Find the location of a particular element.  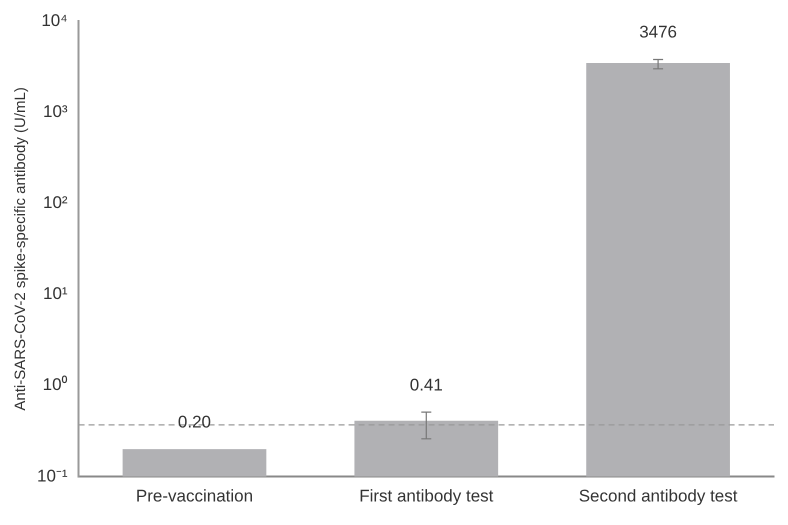

y-tick-label: 10⁴ is located at coordinates (54, 20).